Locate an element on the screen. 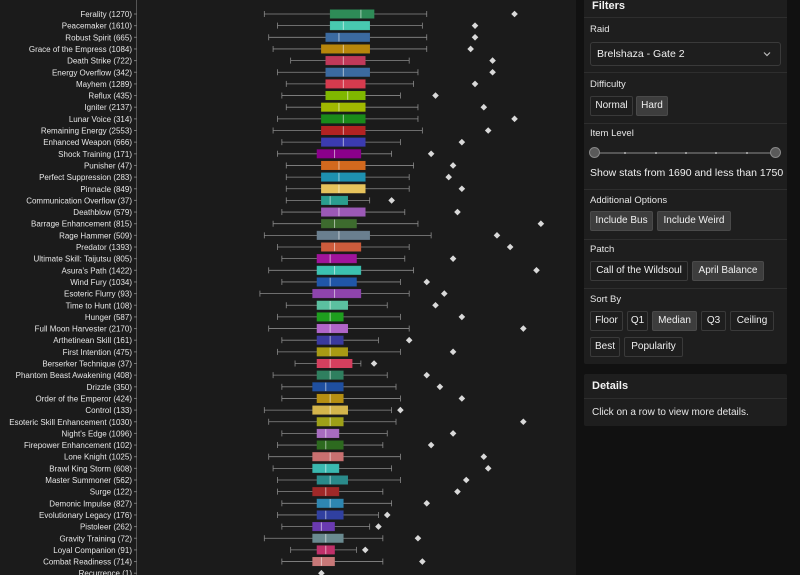 The image size is (800, 575). category-label: Pistoleer (262) is located at coordinates (106, 527).